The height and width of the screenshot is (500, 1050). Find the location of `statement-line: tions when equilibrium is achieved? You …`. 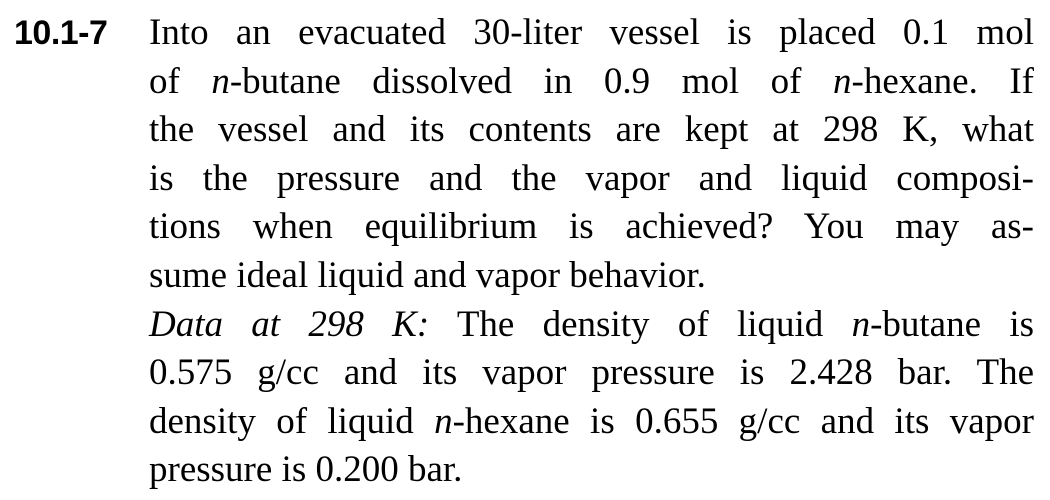

statement-line: tions when equilibrium is achieved? You … is located at coordinates (591, 227).